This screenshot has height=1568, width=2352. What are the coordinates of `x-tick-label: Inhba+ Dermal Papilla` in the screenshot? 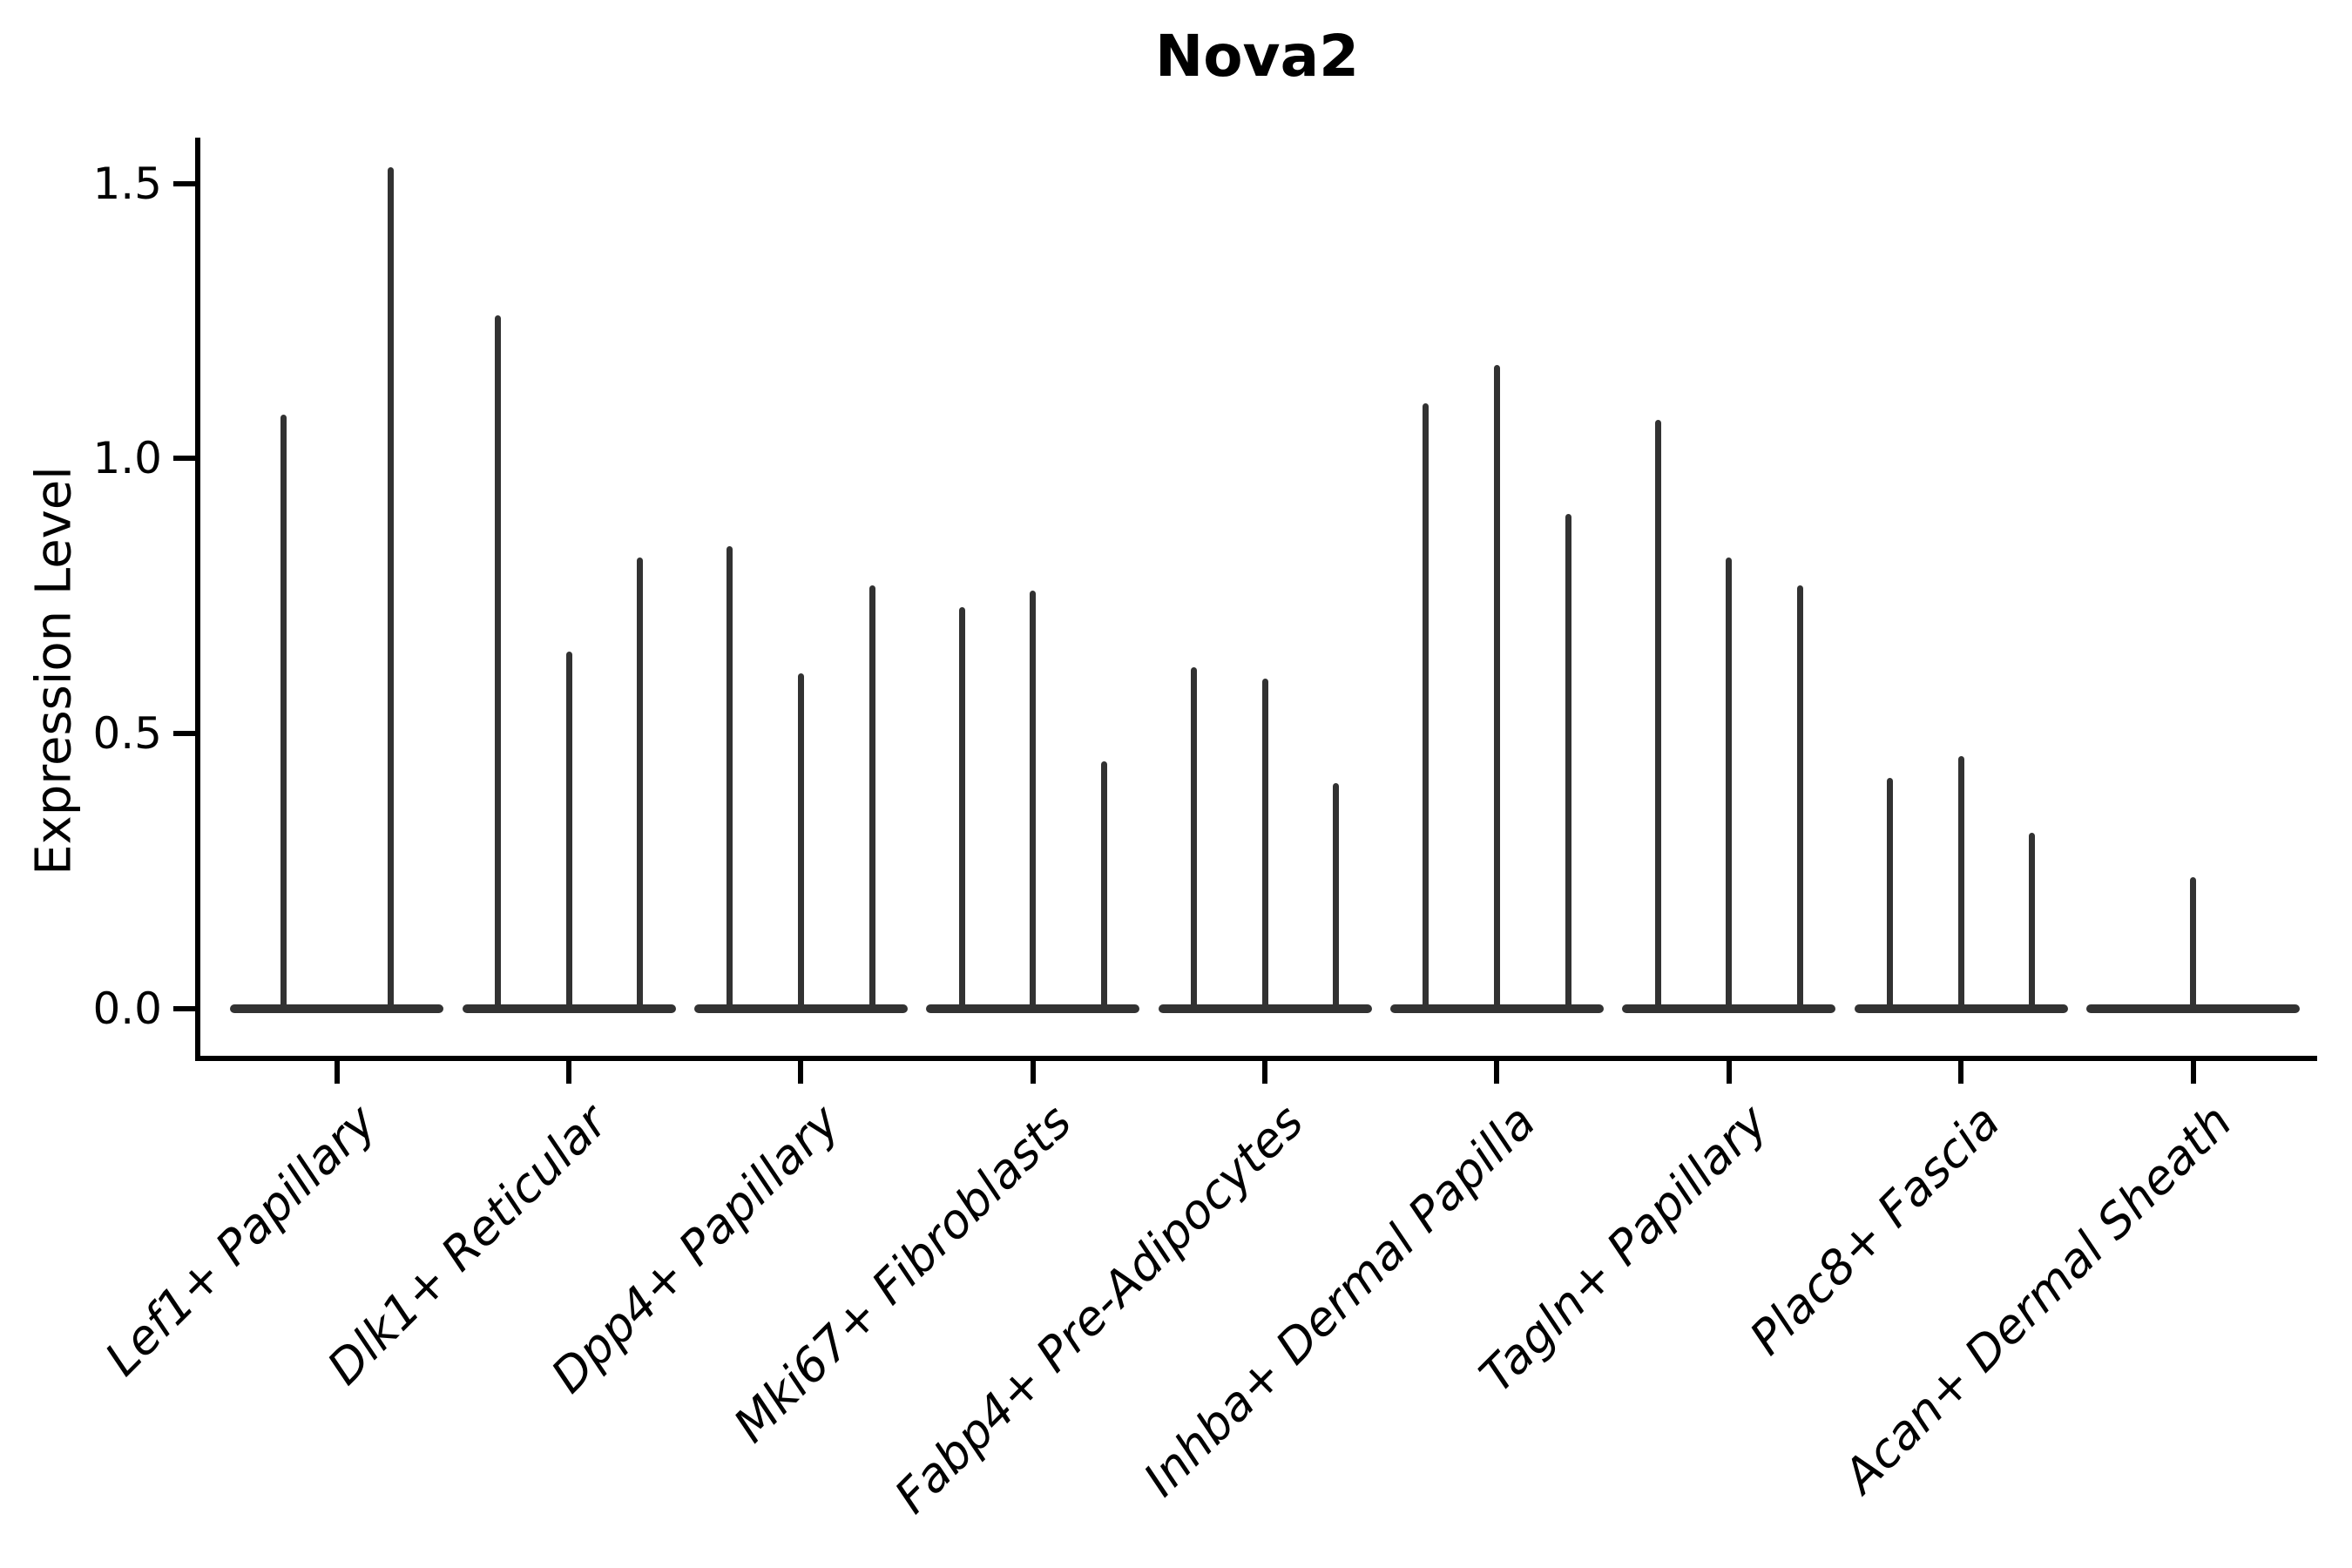 It's located at (1340, 1300).